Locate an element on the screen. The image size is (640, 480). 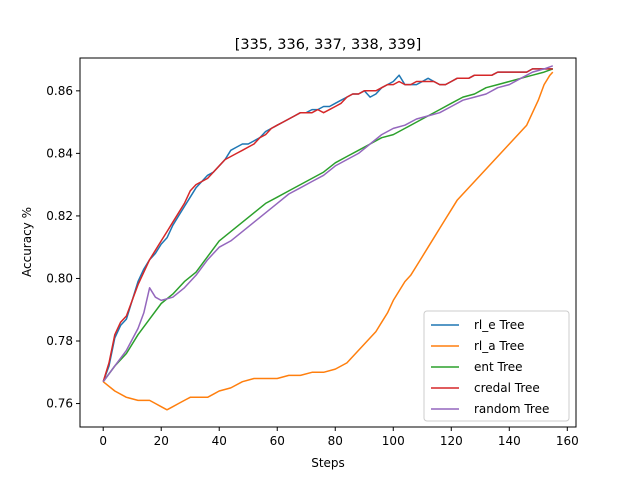
y-tick-label-2: 0.80 is located at coordinates (59, 278).